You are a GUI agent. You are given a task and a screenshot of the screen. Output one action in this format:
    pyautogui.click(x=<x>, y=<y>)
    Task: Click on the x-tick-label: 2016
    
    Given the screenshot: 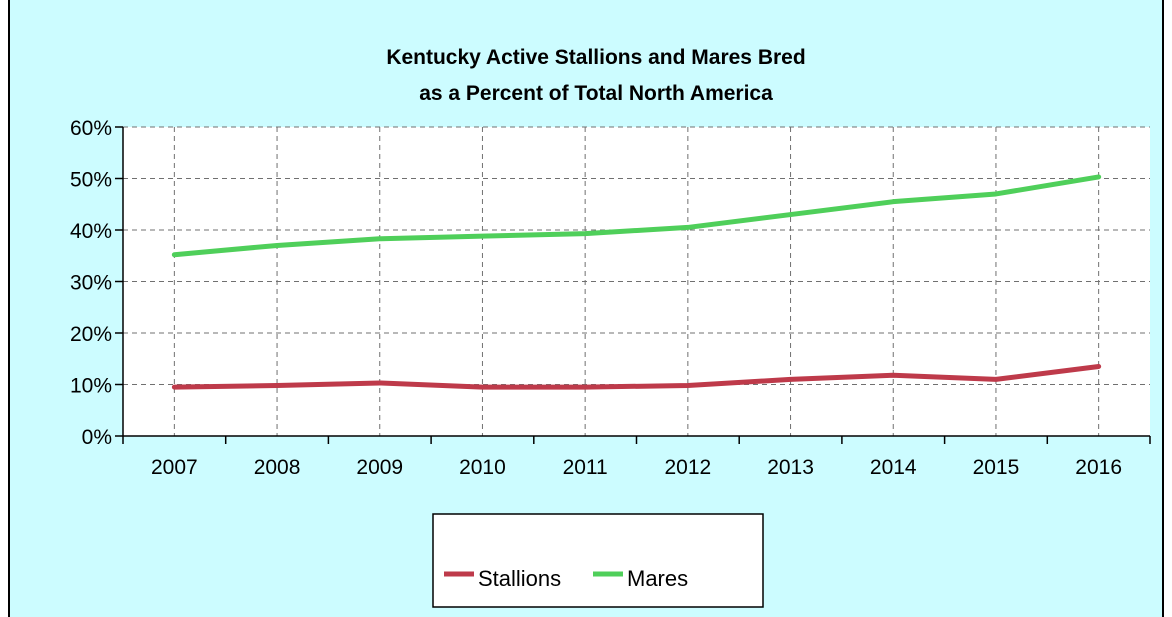 What is the action you would take?
    pyautogui.click(x=1098, y=467)
    